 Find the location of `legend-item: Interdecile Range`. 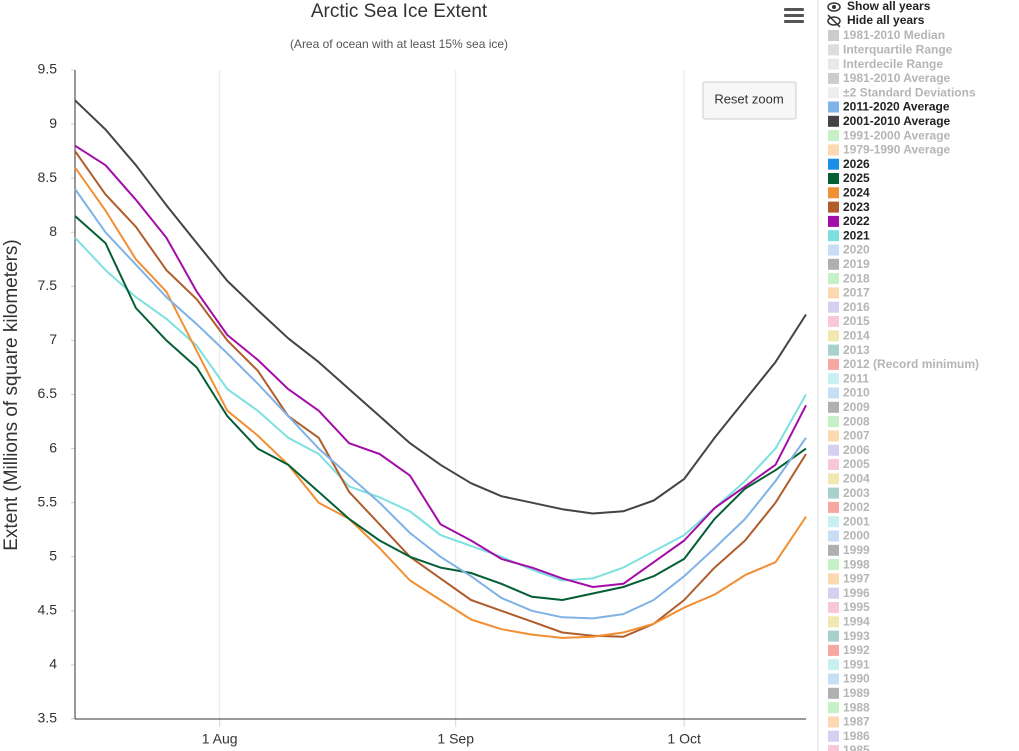

legend-item: Interdecile Range is located at coordinates (885, 64).